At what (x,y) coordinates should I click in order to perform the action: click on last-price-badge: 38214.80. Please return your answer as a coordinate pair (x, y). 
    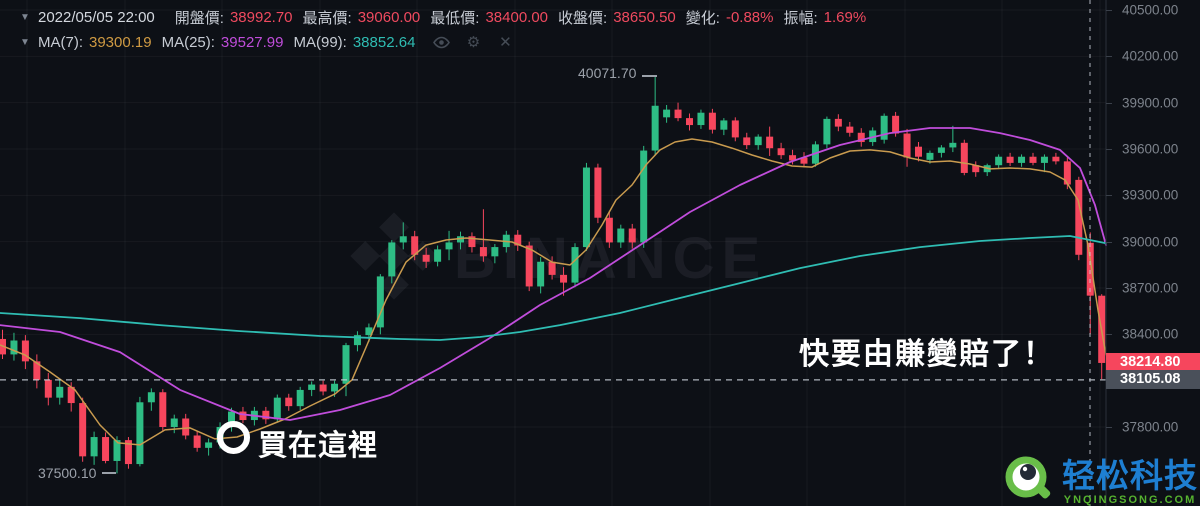
    Looking at the image, I should click on (1153, 363).